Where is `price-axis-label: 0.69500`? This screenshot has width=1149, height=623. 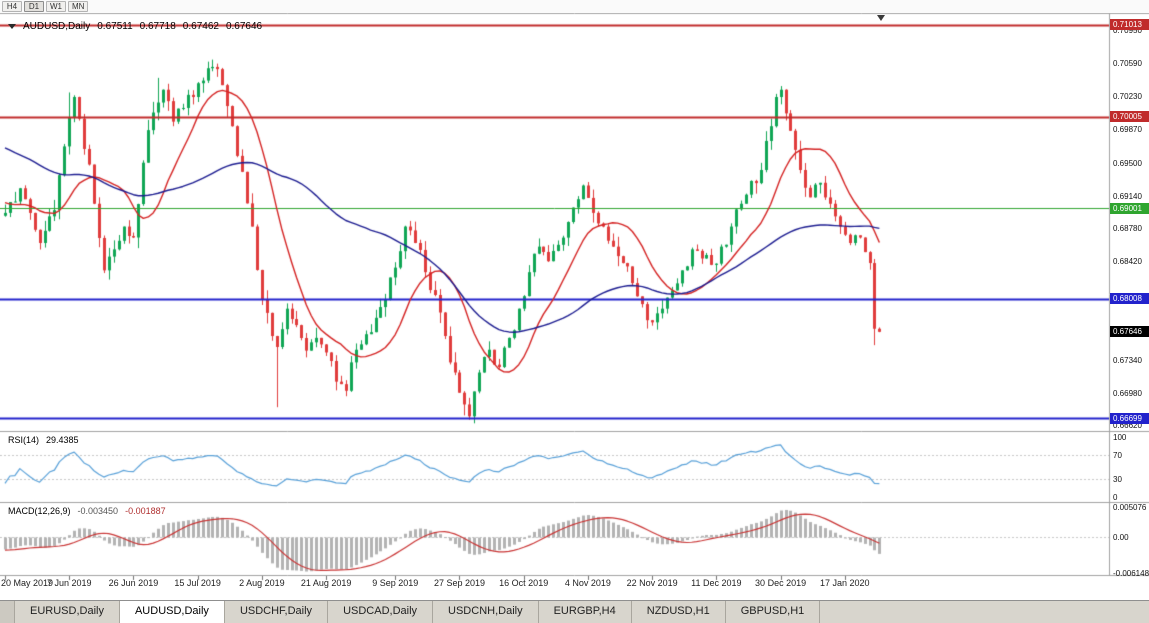 price-axis-label: 0.69500 is located at coordinates (1127, 163).